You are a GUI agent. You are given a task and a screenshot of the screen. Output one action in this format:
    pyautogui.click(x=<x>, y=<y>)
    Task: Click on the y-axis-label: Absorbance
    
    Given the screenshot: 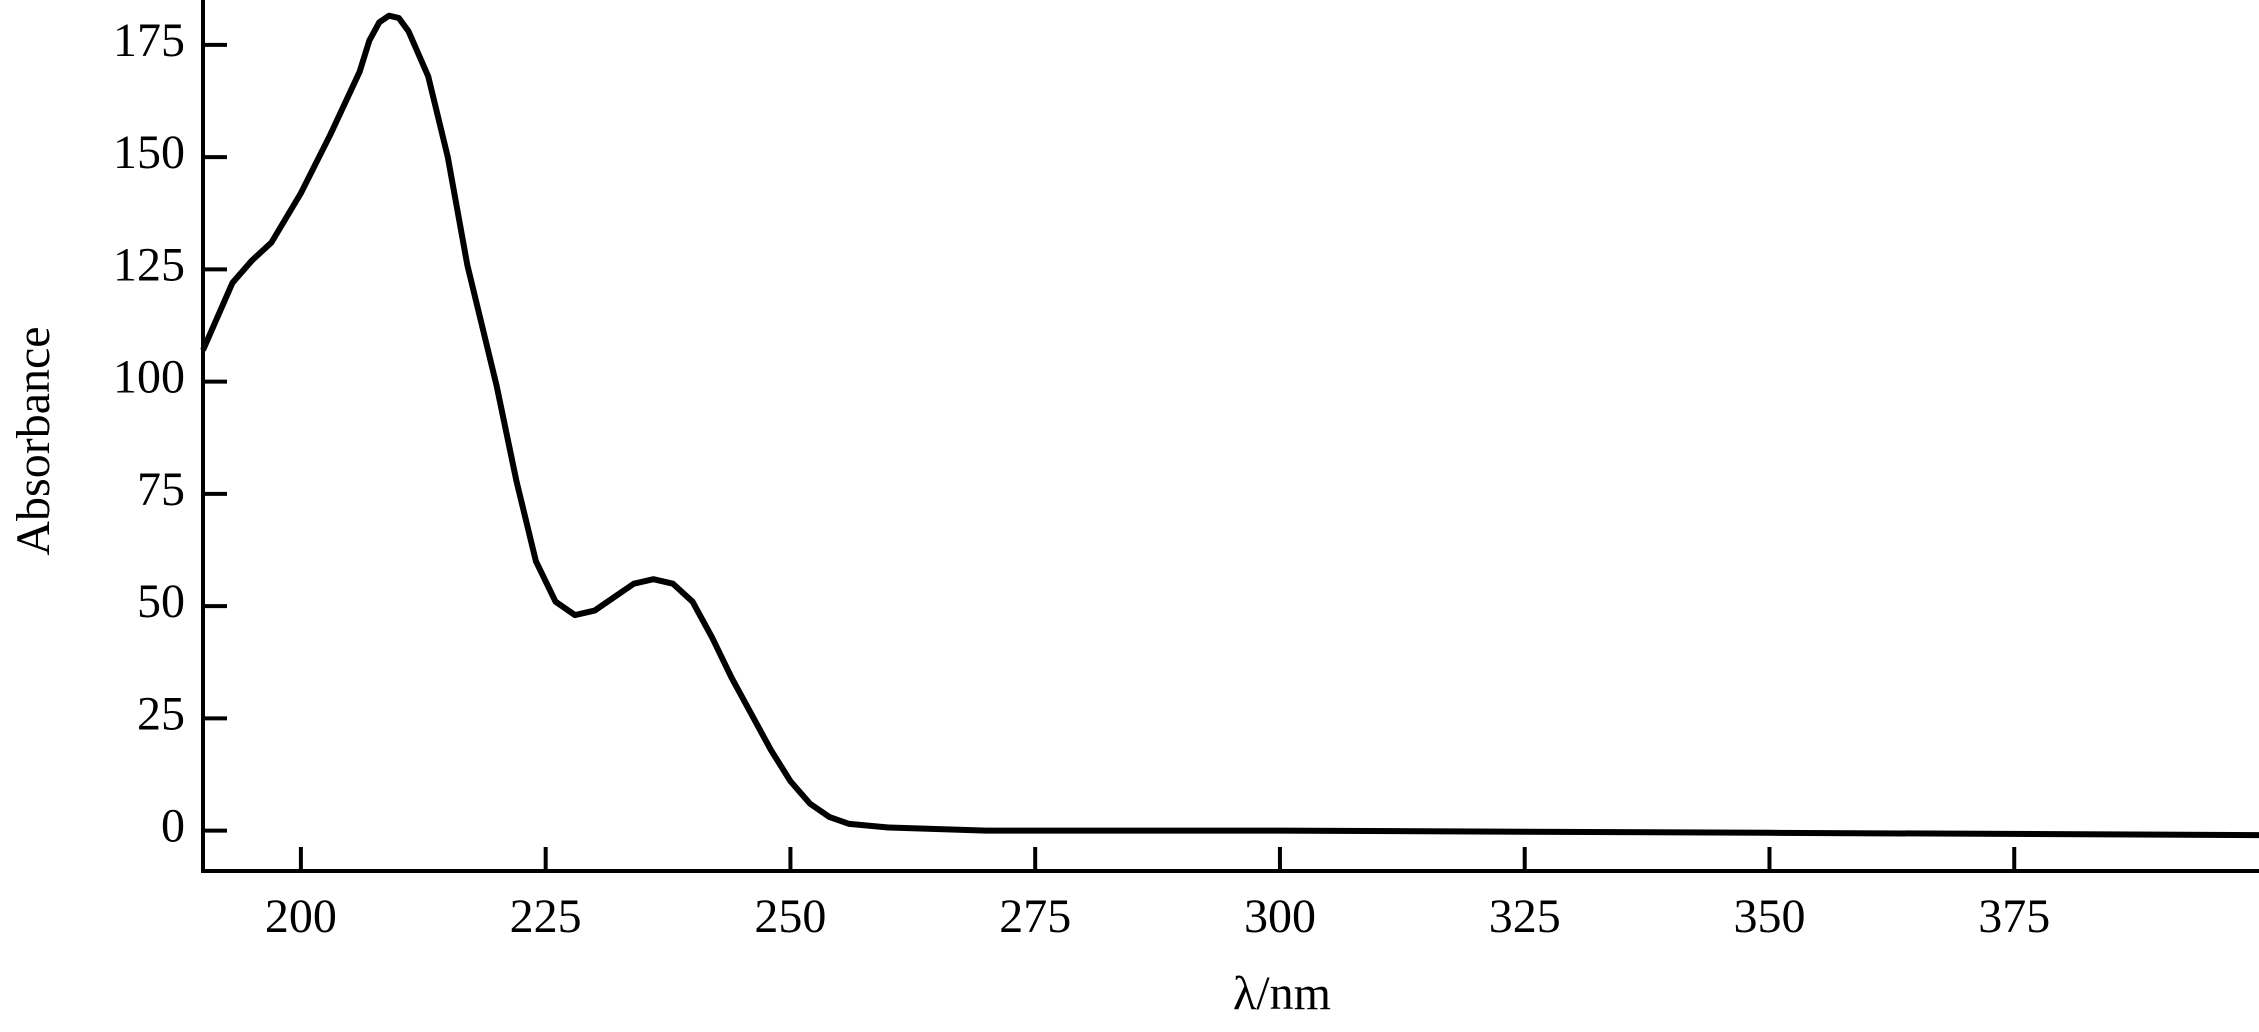 What is the action you would take?
    pyautogui.click(x=33, y=440)
    